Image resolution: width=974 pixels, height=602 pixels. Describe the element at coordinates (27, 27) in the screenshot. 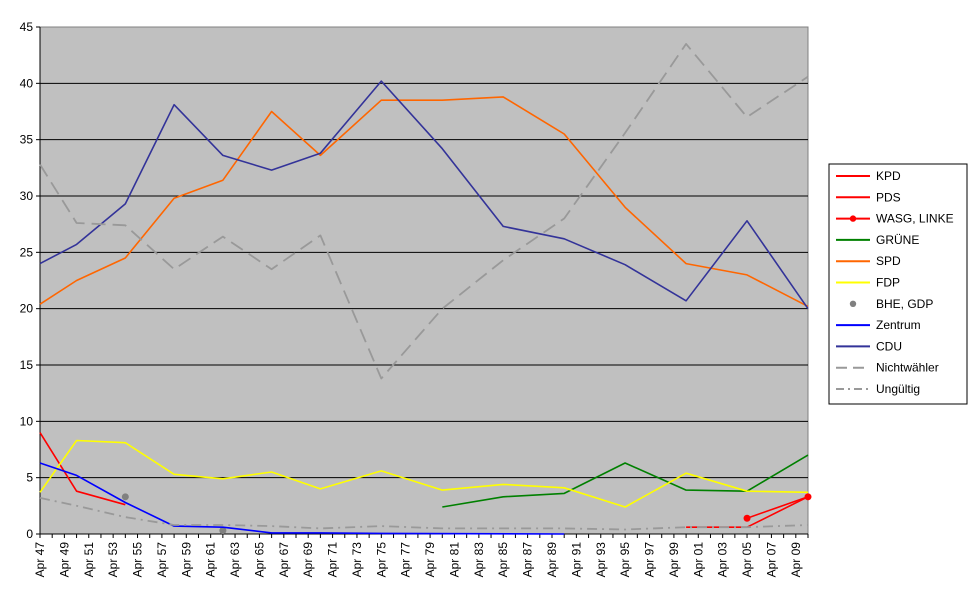

I see `y-tick-label: 45` at that location.